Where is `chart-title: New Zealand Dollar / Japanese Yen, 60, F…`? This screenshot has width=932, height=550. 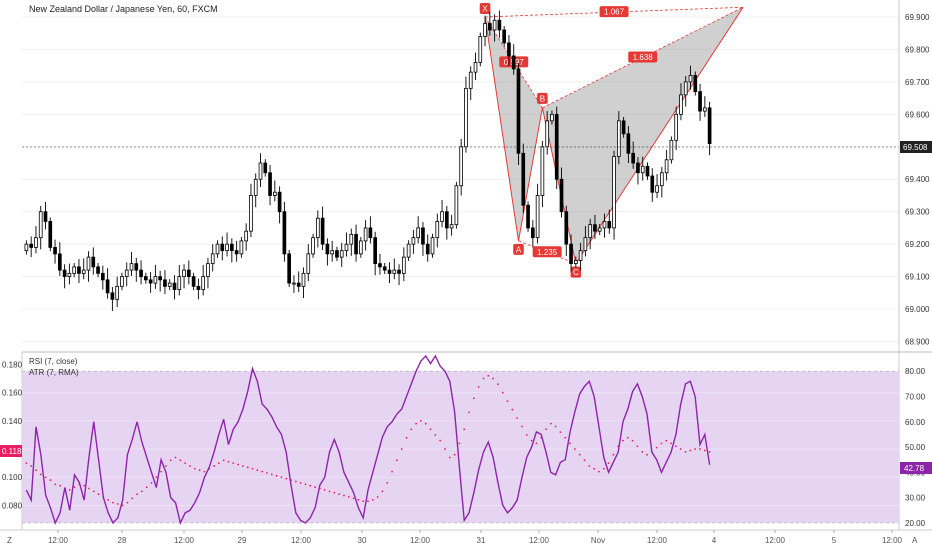 chart-title: New Zealand Dollar / Japanese Yen, 60, F… is located at coordinates (123, 9).